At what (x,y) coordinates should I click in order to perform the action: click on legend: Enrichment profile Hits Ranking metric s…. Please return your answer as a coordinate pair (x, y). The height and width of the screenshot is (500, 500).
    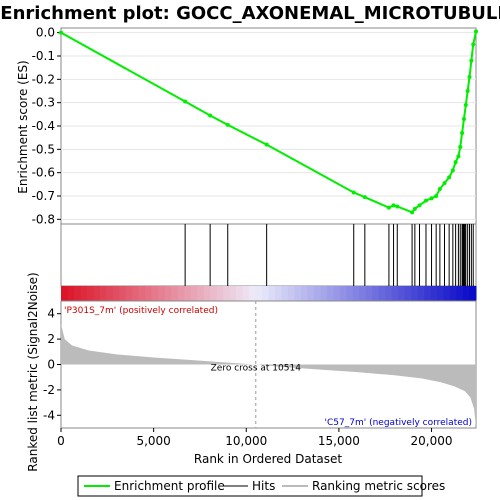
    Looking at the image, I should click on (261, 486).